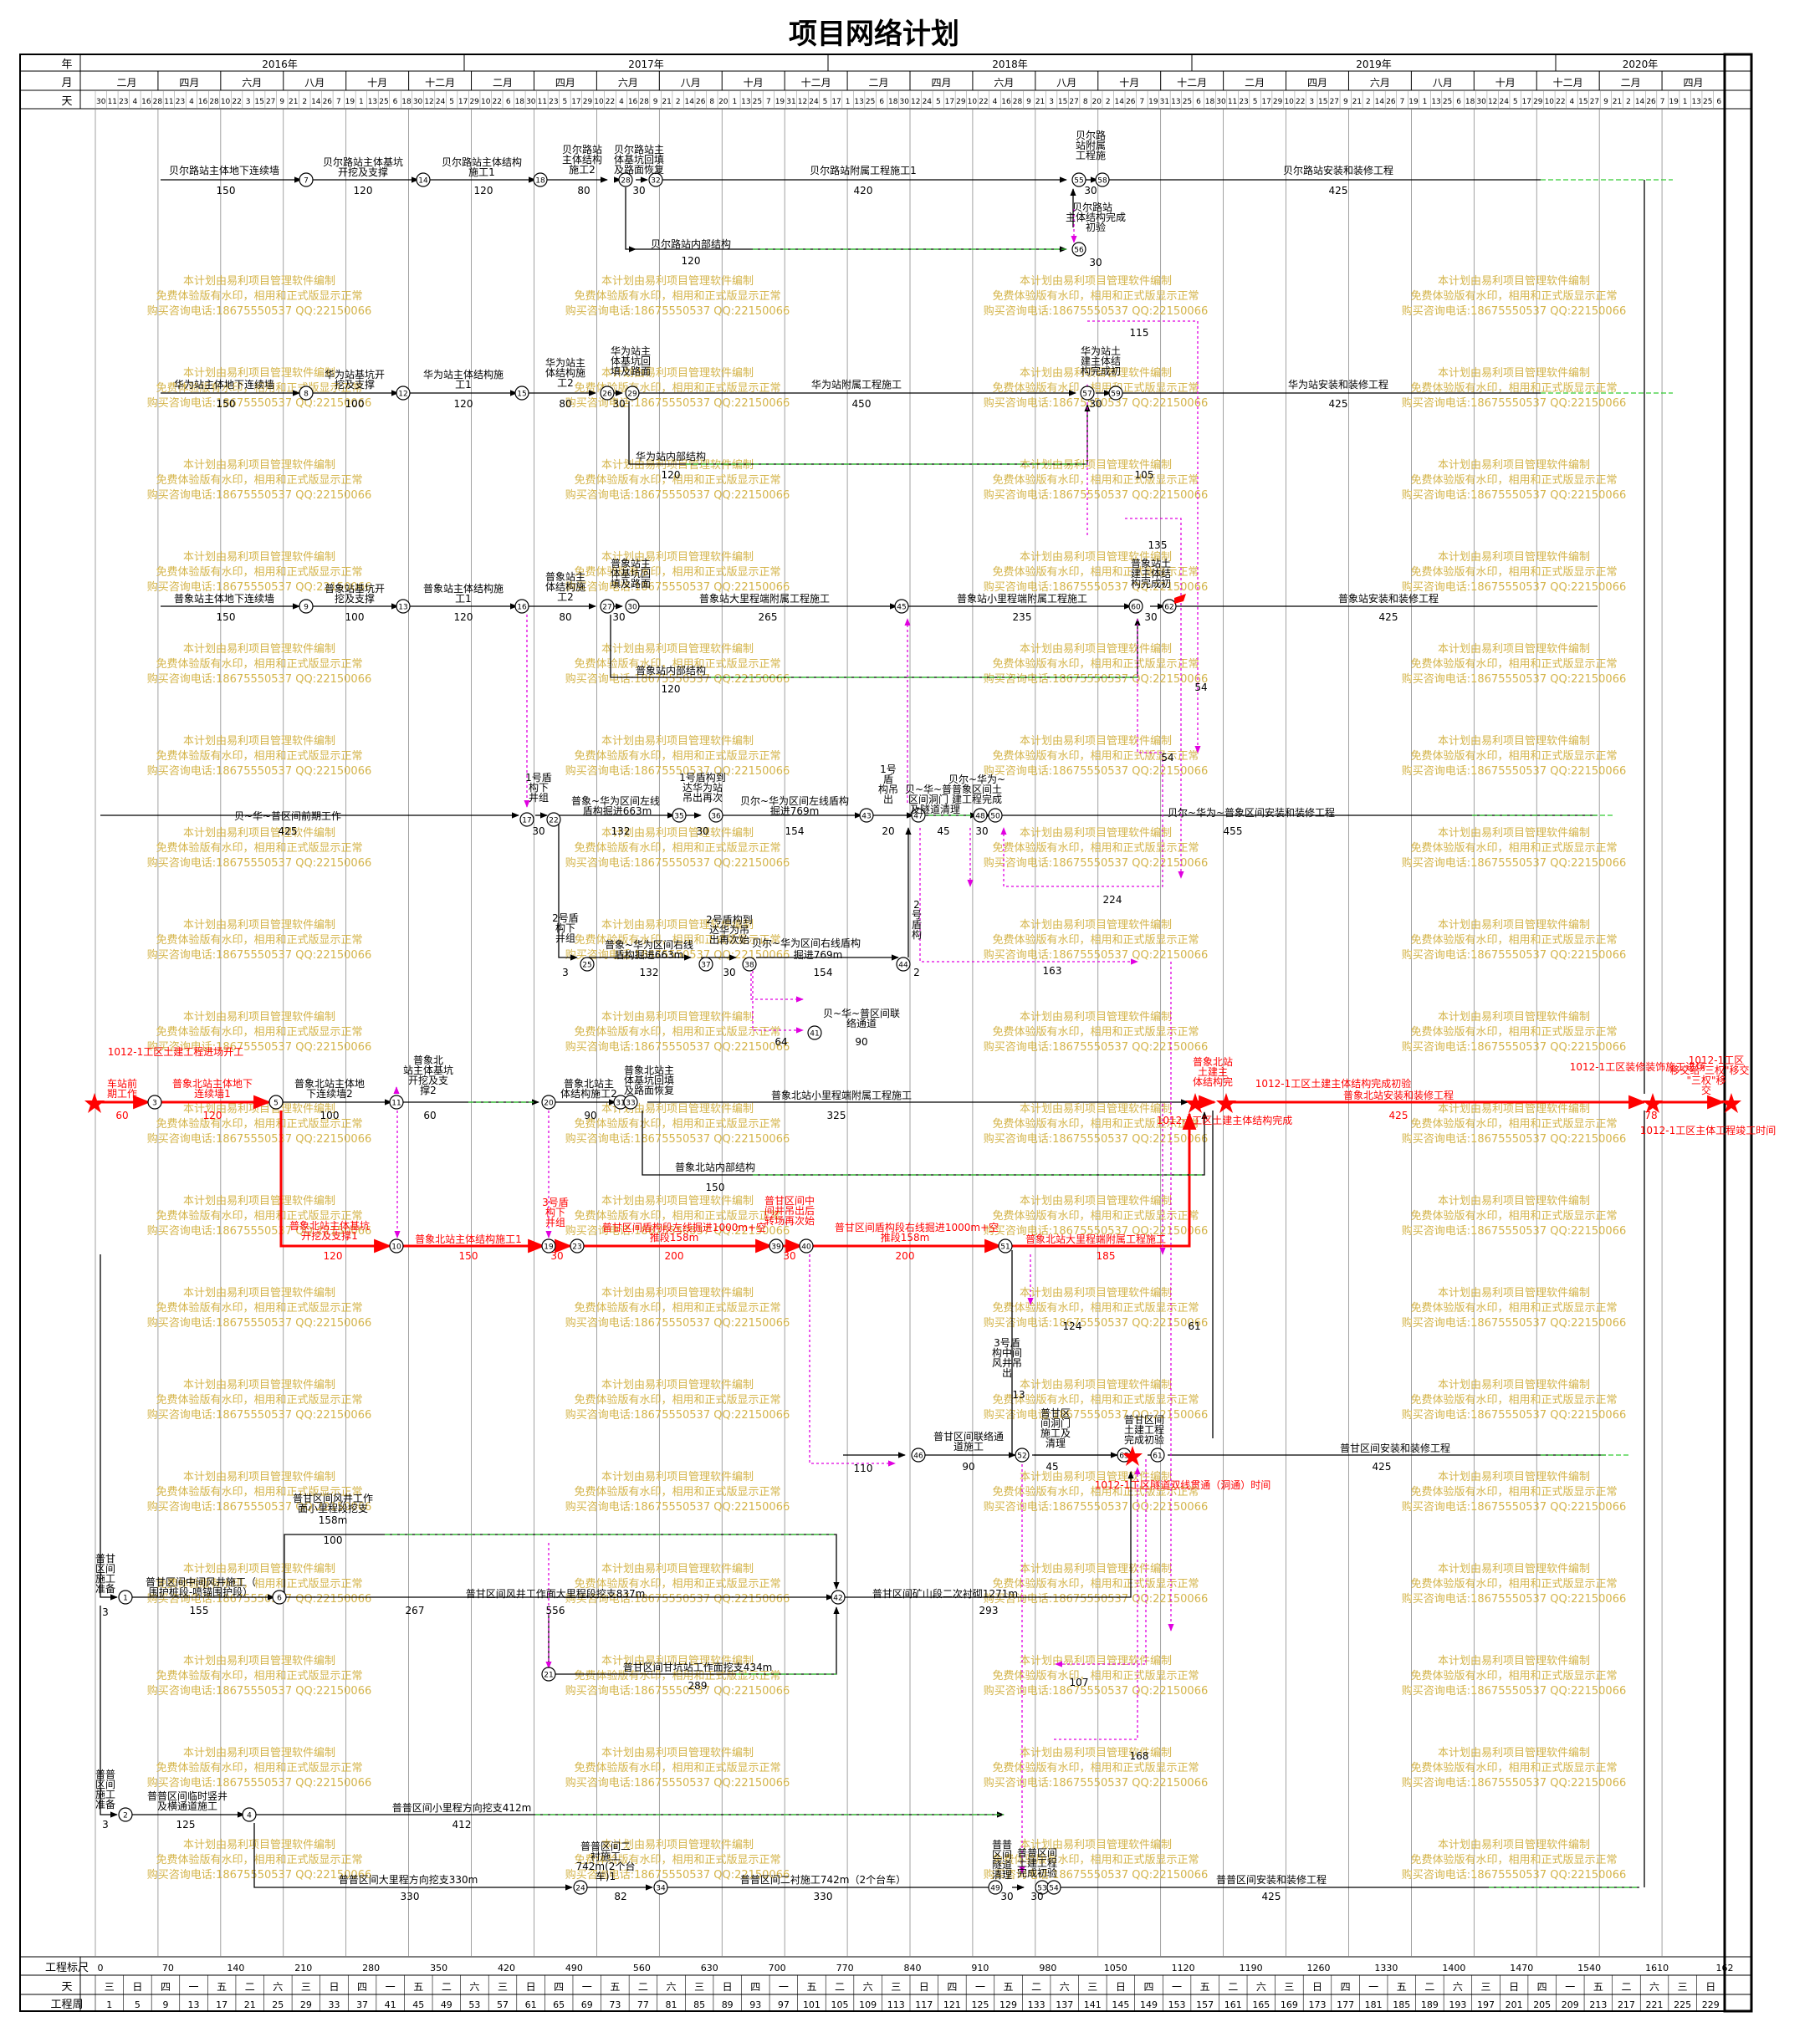 This screenshot has height=2017, width=1820. Describe the element at coordinates (306, 182) in the screenshot. I see `event-node-number: 7` at that location.